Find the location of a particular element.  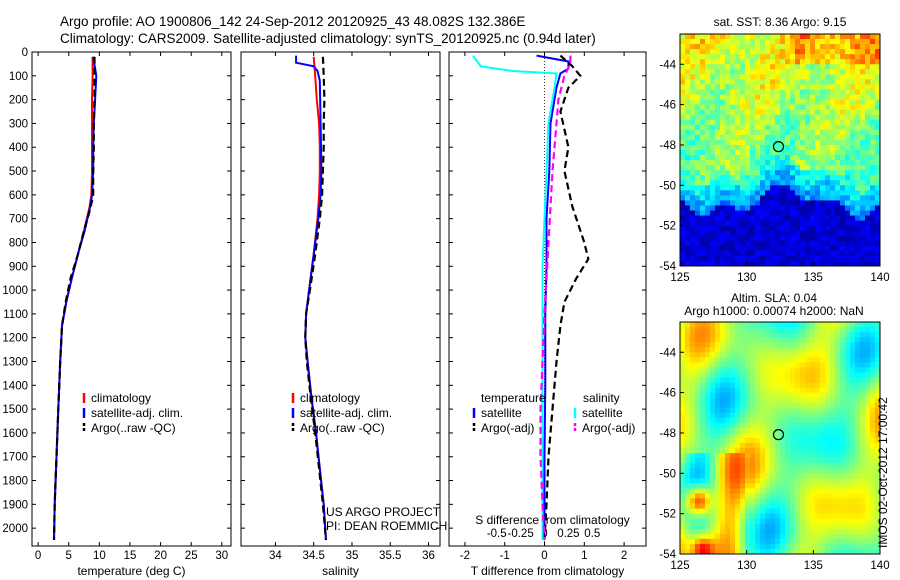

sst-map-ytick-label: -48 is located at coordinates (667, 146).